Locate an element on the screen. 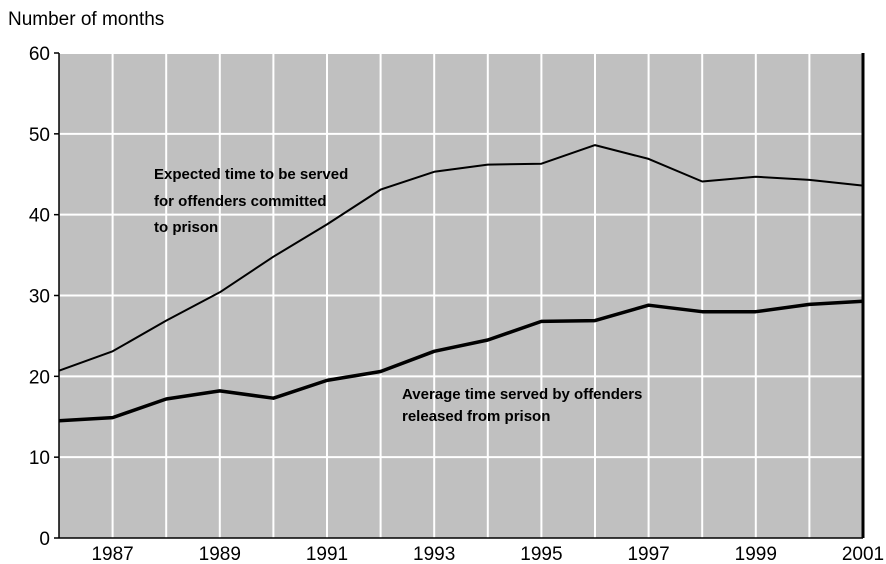 The image size is (886, 564). x-tick-label: 1995 is located at coordinates (541, 554).